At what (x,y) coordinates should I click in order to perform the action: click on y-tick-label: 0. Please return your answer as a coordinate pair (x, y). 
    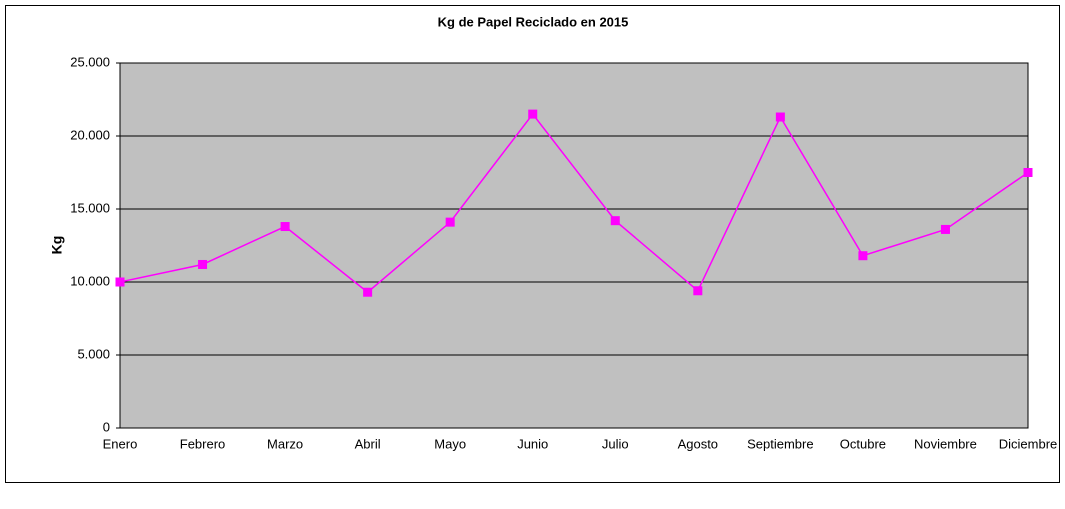
    Looking at the image, I should click on (106, 426).